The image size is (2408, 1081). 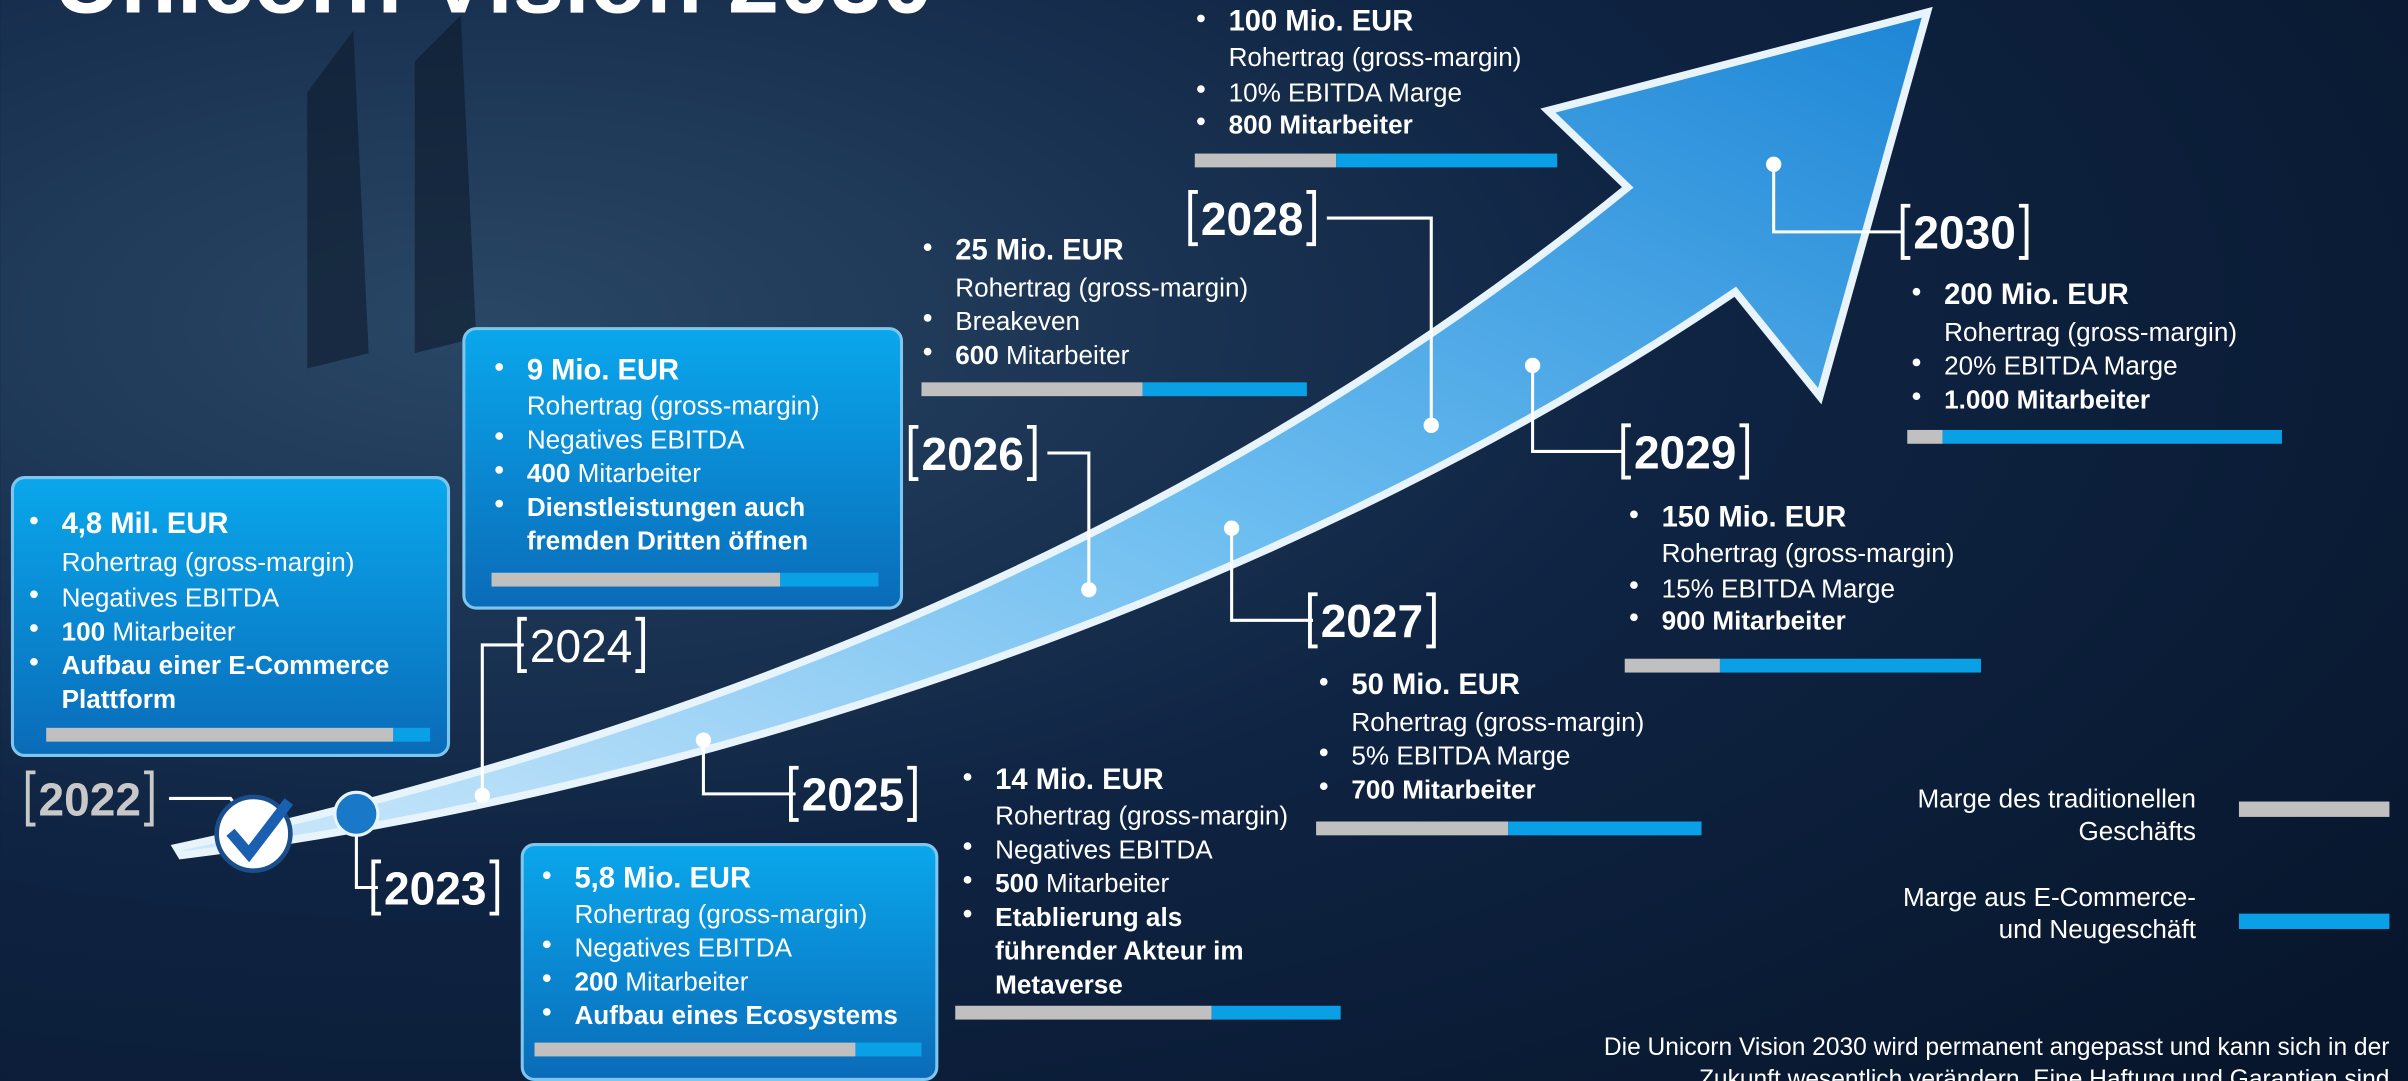 I want to click on line: 100 Mio. EUR, so click(x=1321, y=22).